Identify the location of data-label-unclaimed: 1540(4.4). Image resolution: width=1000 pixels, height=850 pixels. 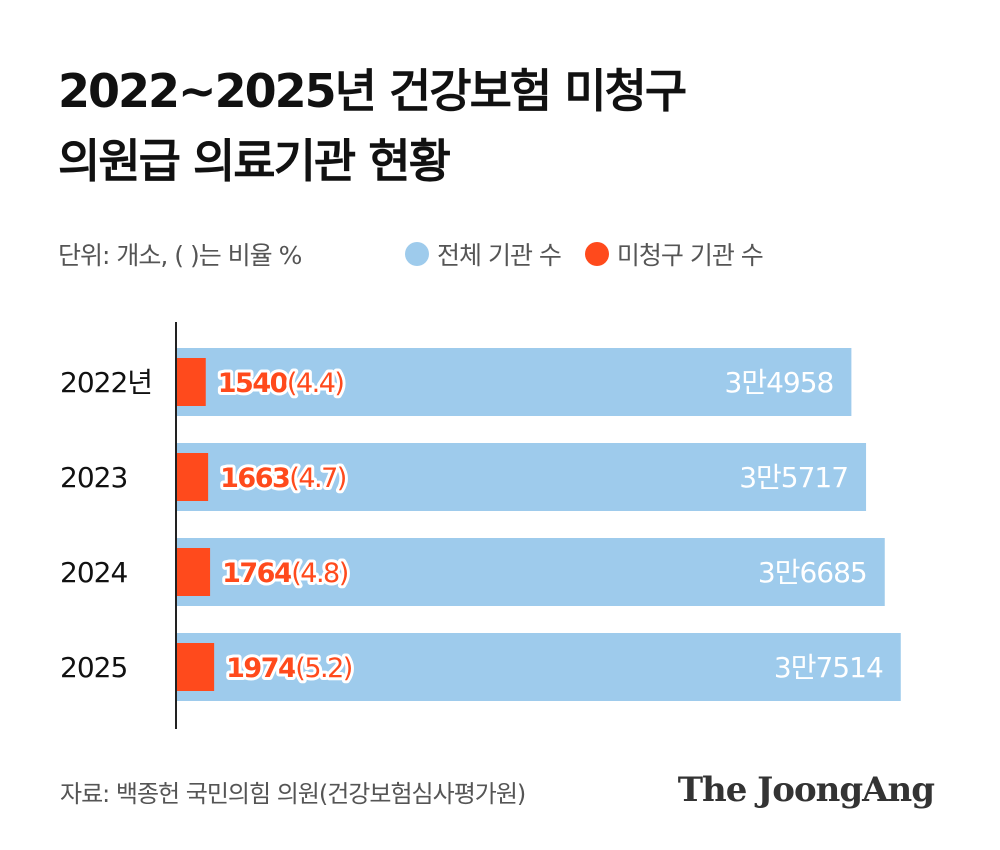
(281, 383).